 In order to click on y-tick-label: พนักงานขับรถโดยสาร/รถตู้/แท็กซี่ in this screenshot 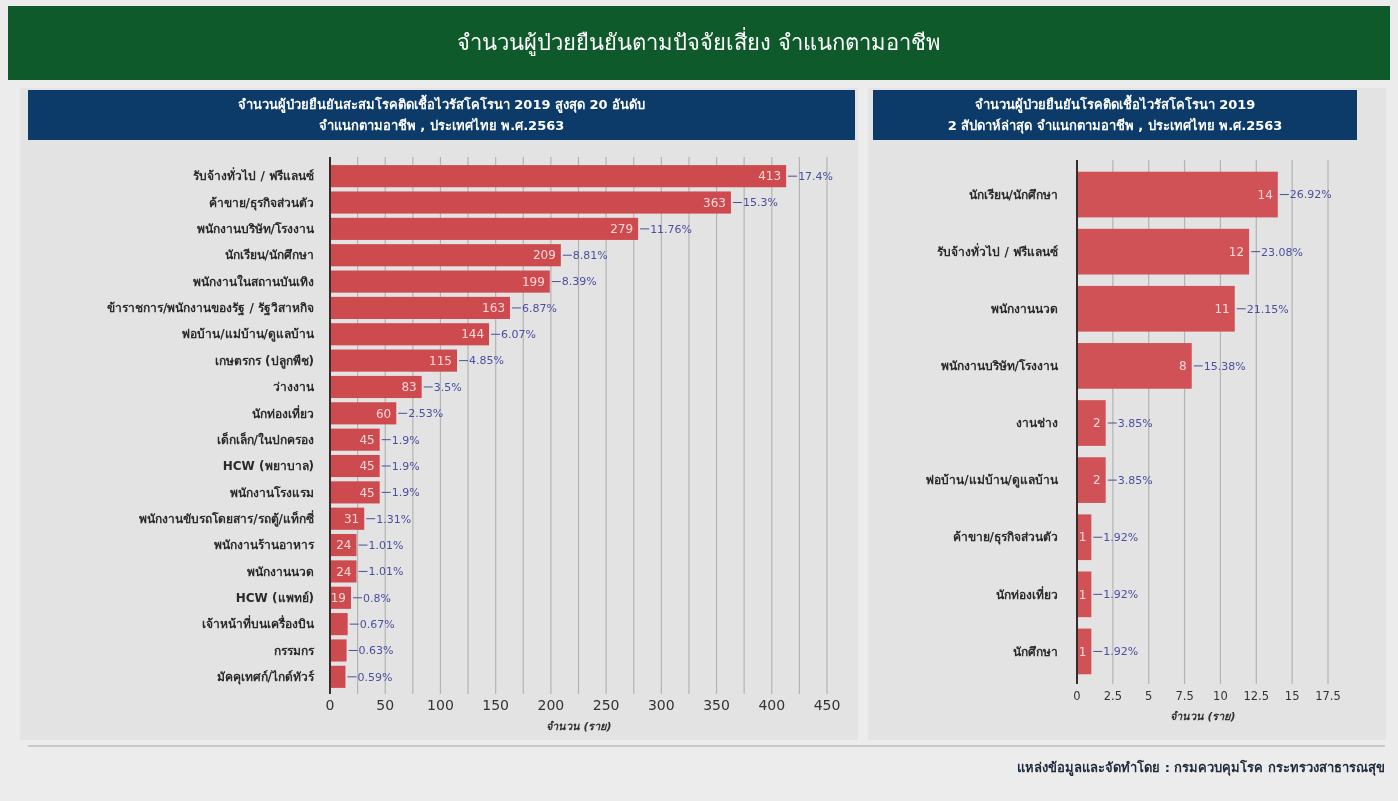, I will do `click(226, 518)`.